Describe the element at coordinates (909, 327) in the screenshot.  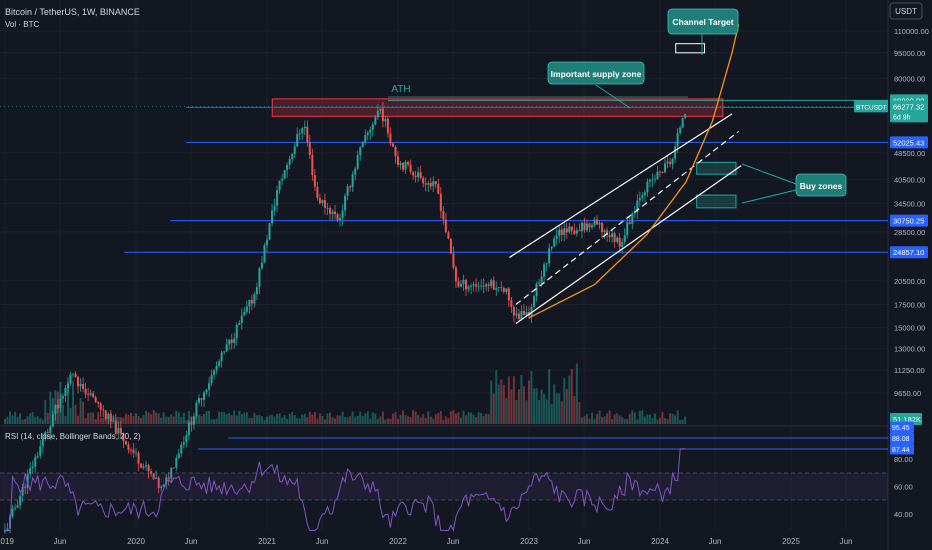
I see `price-tick-label: 15000.00` at that location.